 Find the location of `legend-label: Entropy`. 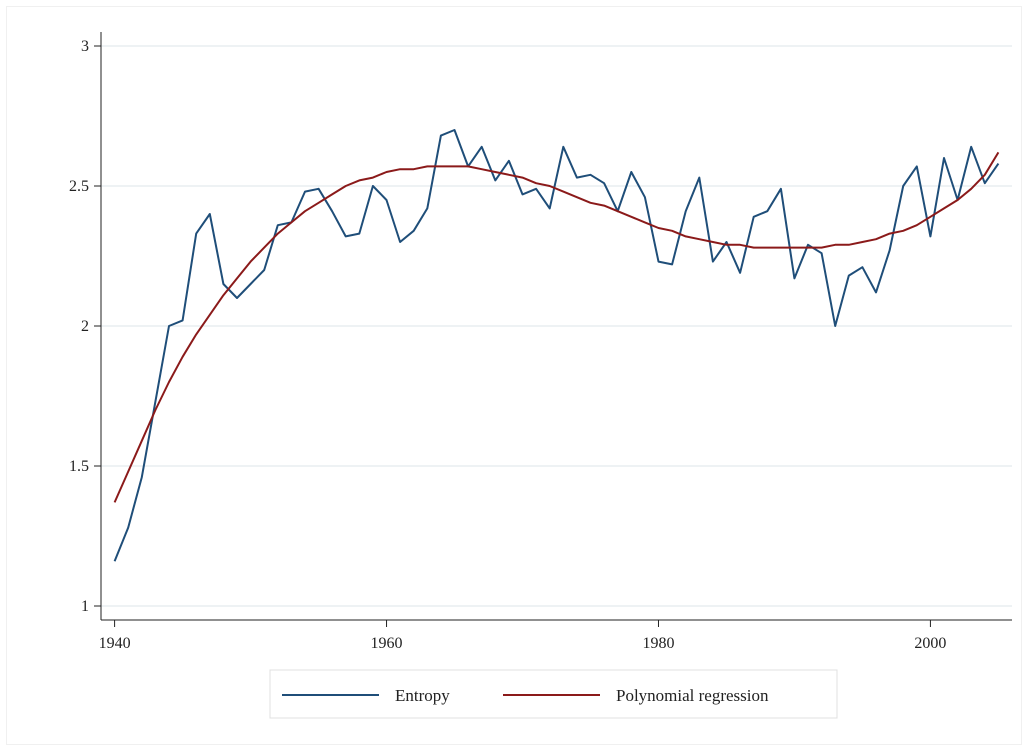

legend-label: Entropy is located at coordinates (422, 695).